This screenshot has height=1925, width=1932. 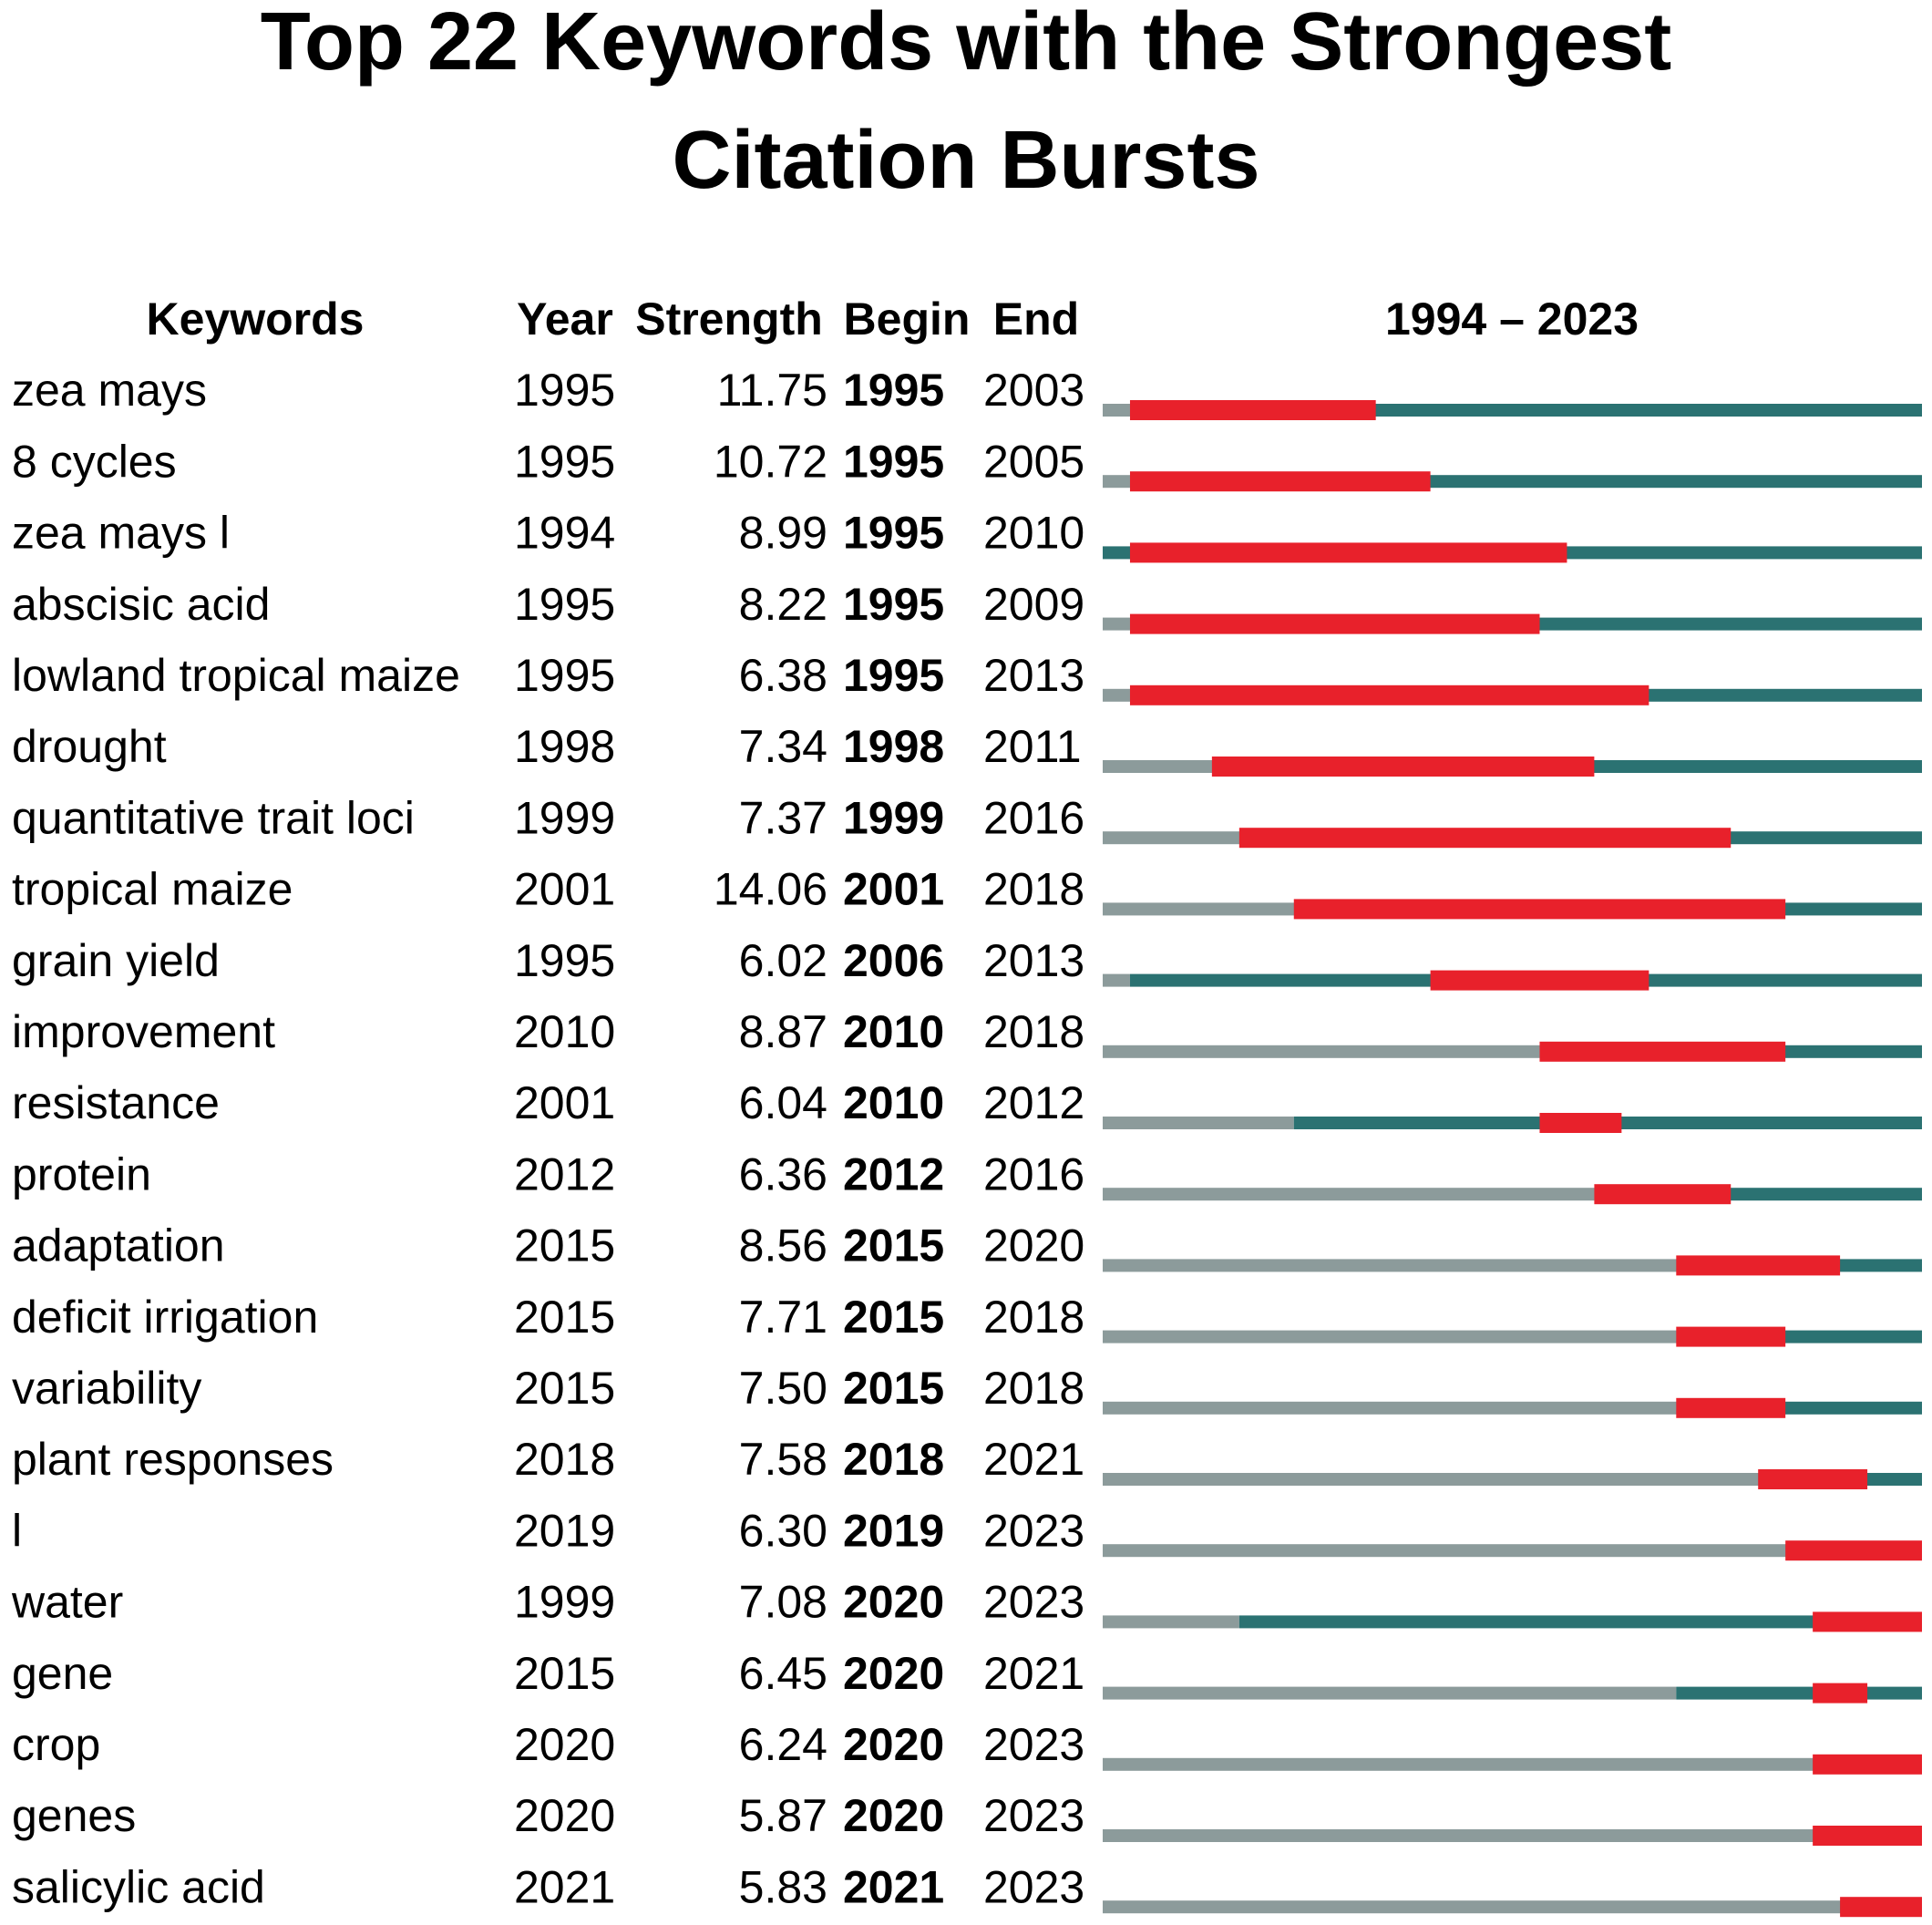 I want to click on begin: 2006, so click(x=893, y=961).